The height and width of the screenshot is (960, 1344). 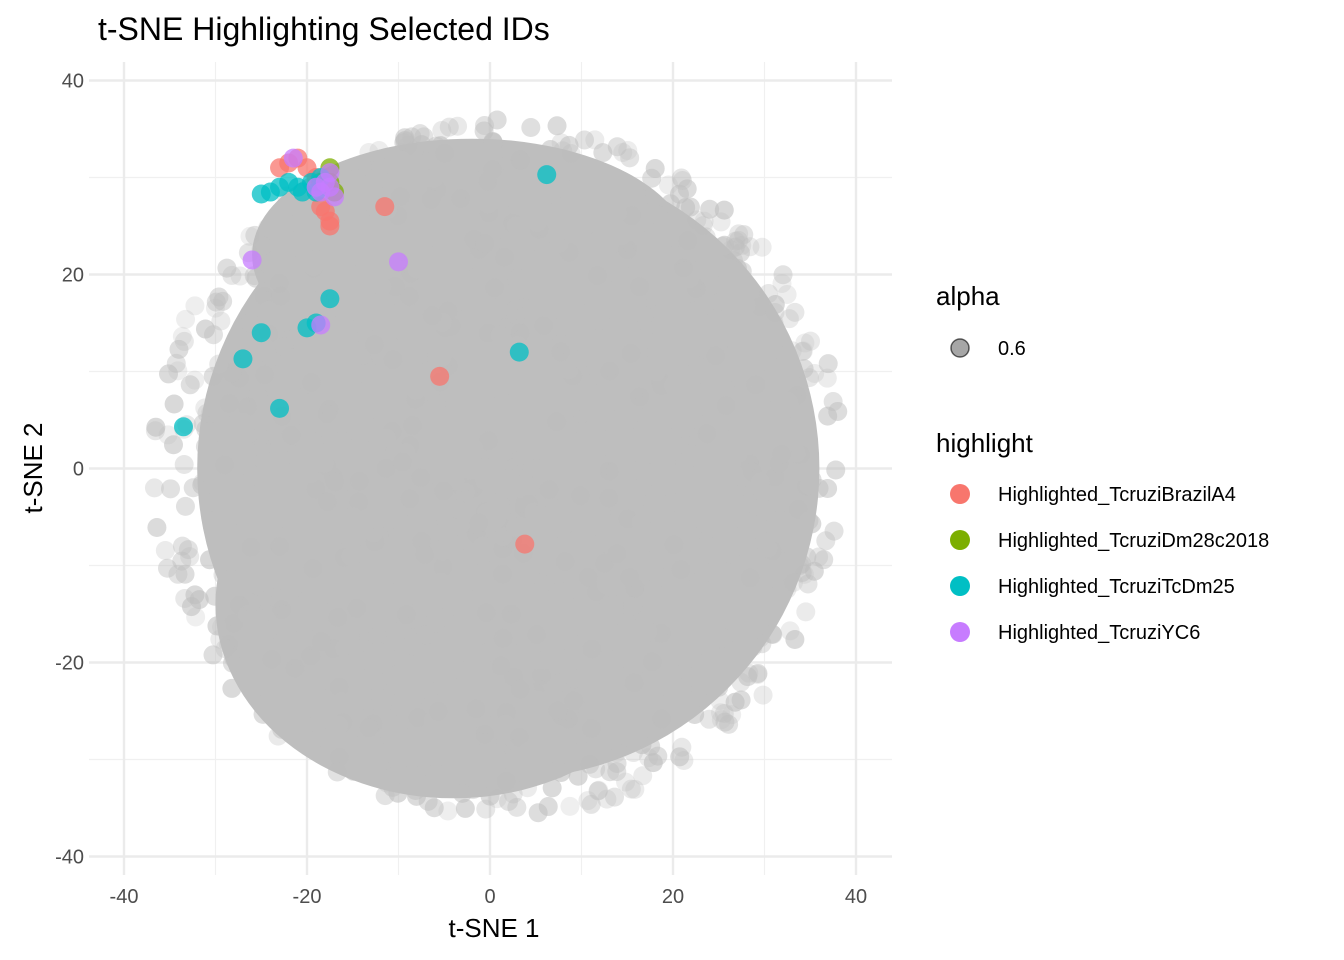 What do you see at coordinates (1012, 349) in the screenshot?
I see `legend-alpha-label: 0.6` at bounding box center [1012, 349].